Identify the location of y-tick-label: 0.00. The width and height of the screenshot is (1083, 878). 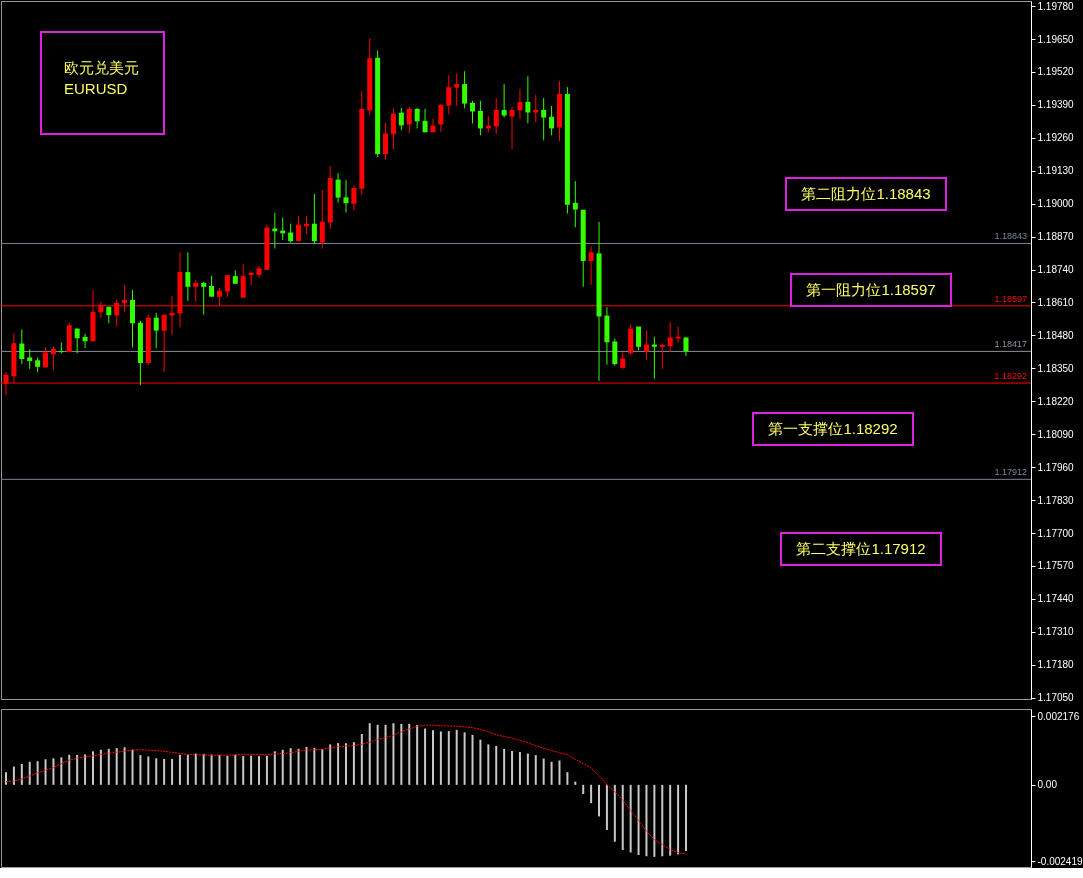
(1047, 785).